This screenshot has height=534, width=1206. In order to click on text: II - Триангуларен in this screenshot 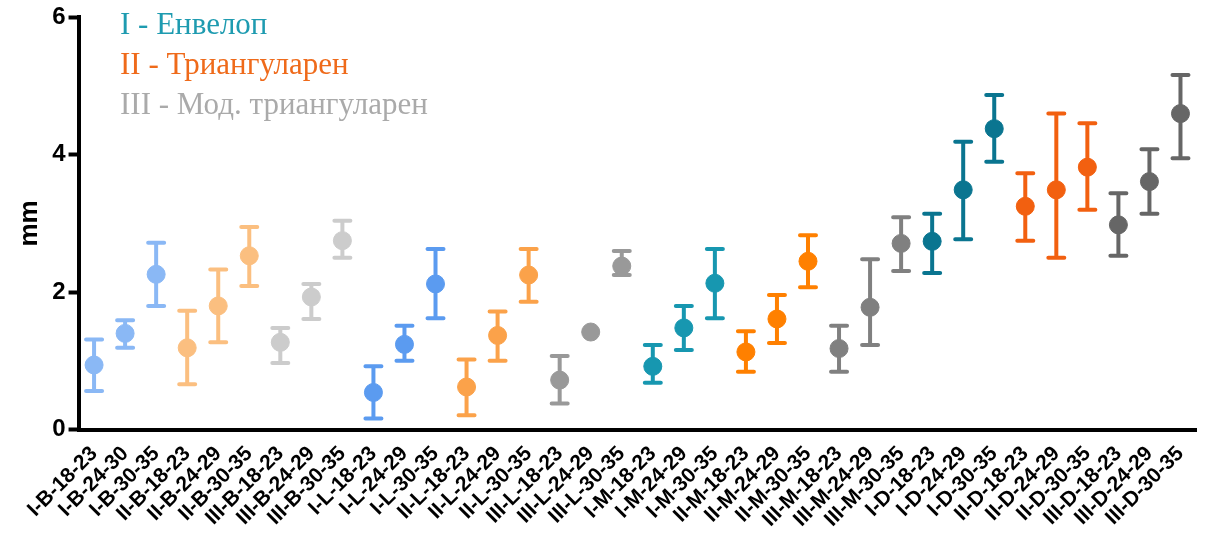, I will do `click(235, 64)`.